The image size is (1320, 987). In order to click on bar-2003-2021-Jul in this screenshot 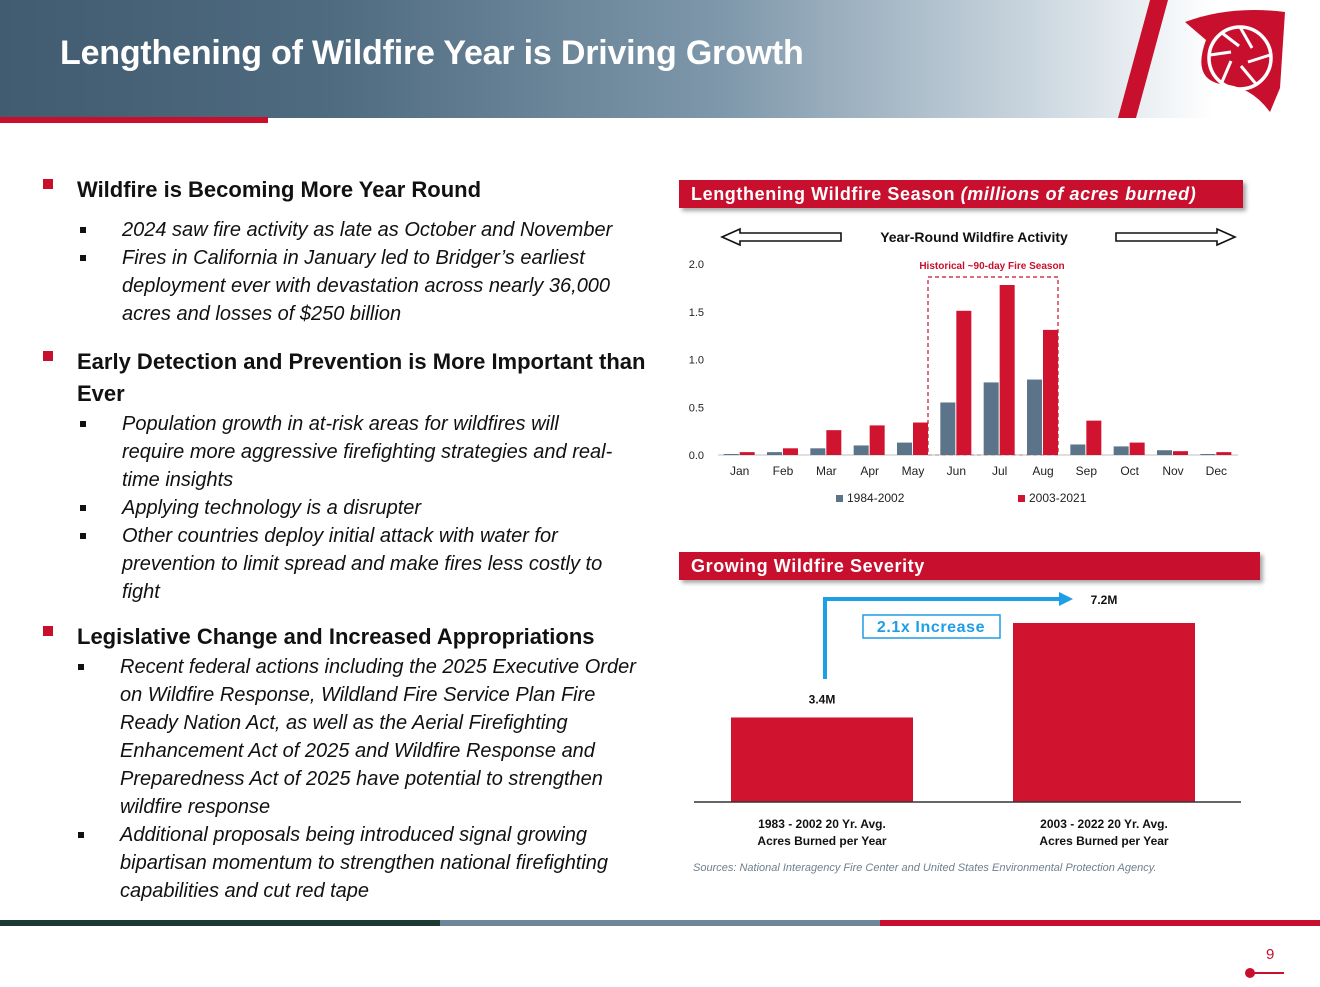, I will do `click(1007, 370)`.